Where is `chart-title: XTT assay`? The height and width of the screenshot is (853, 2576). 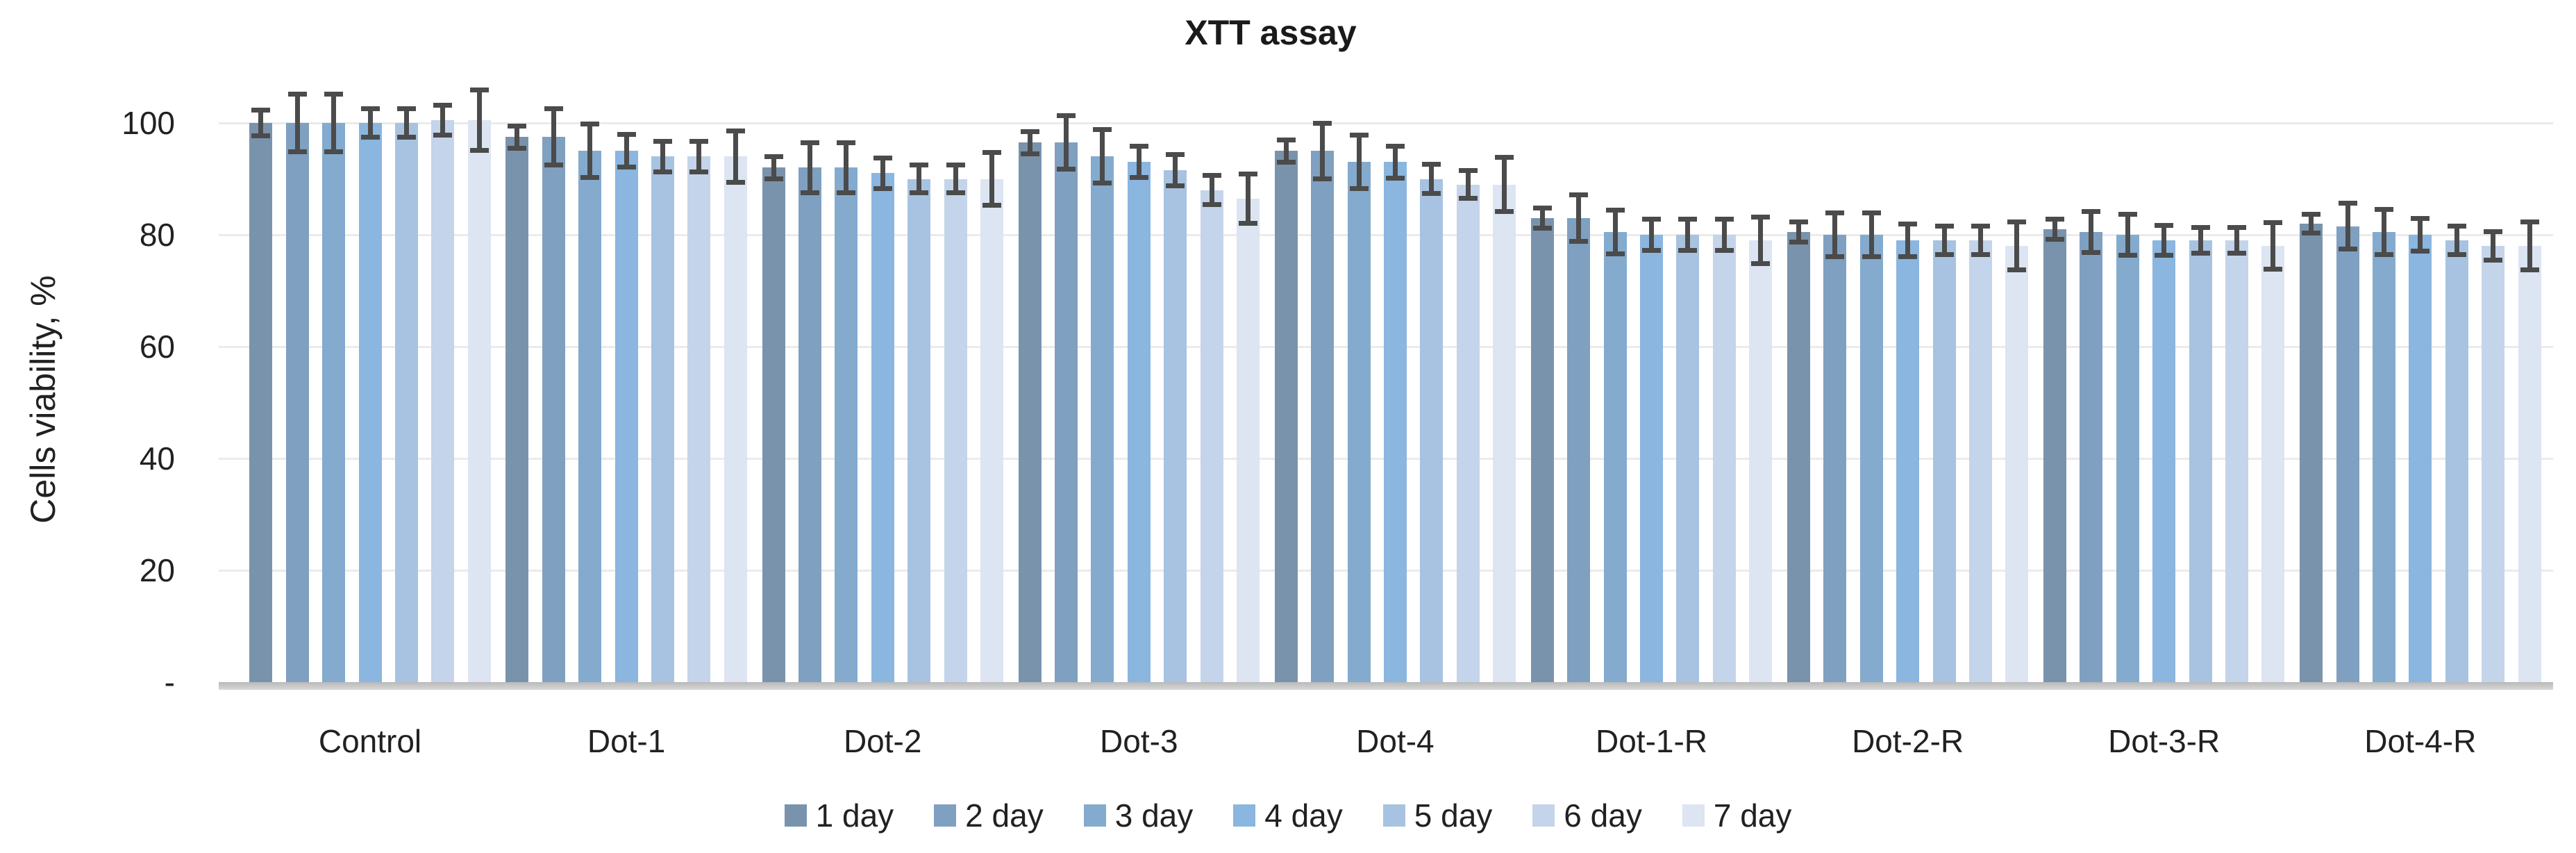 chart-title: XTT assay is located at coordinates (1271, 32).